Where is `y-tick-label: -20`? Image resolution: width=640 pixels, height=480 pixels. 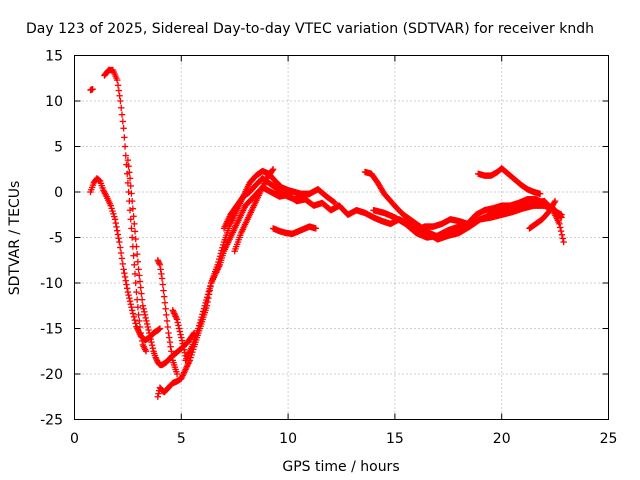 y-tick-label: -20 is located at coordinates (51, 375).